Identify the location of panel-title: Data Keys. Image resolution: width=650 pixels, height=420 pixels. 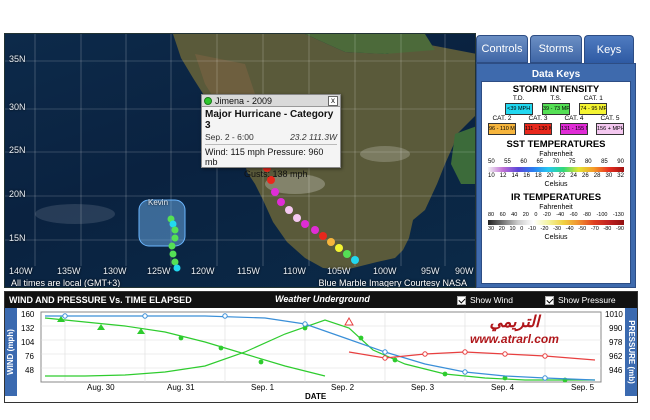
(556, 74).